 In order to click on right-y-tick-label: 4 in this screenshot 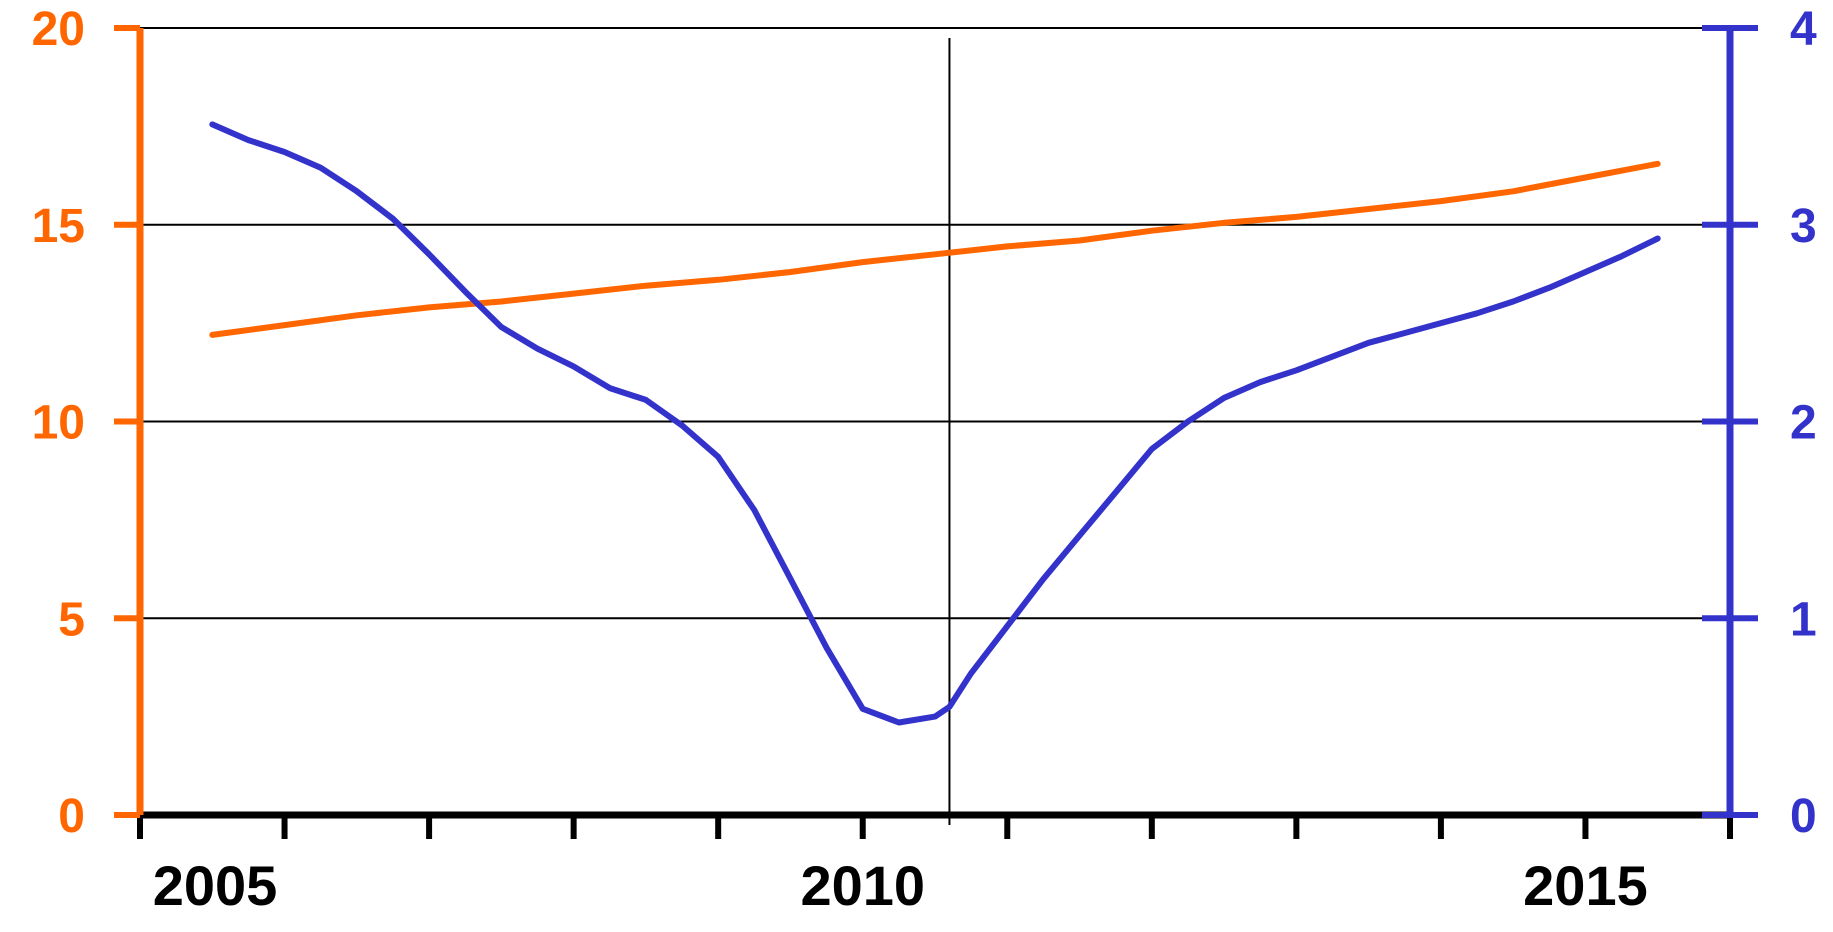, I will do `click(1803, 29)`.